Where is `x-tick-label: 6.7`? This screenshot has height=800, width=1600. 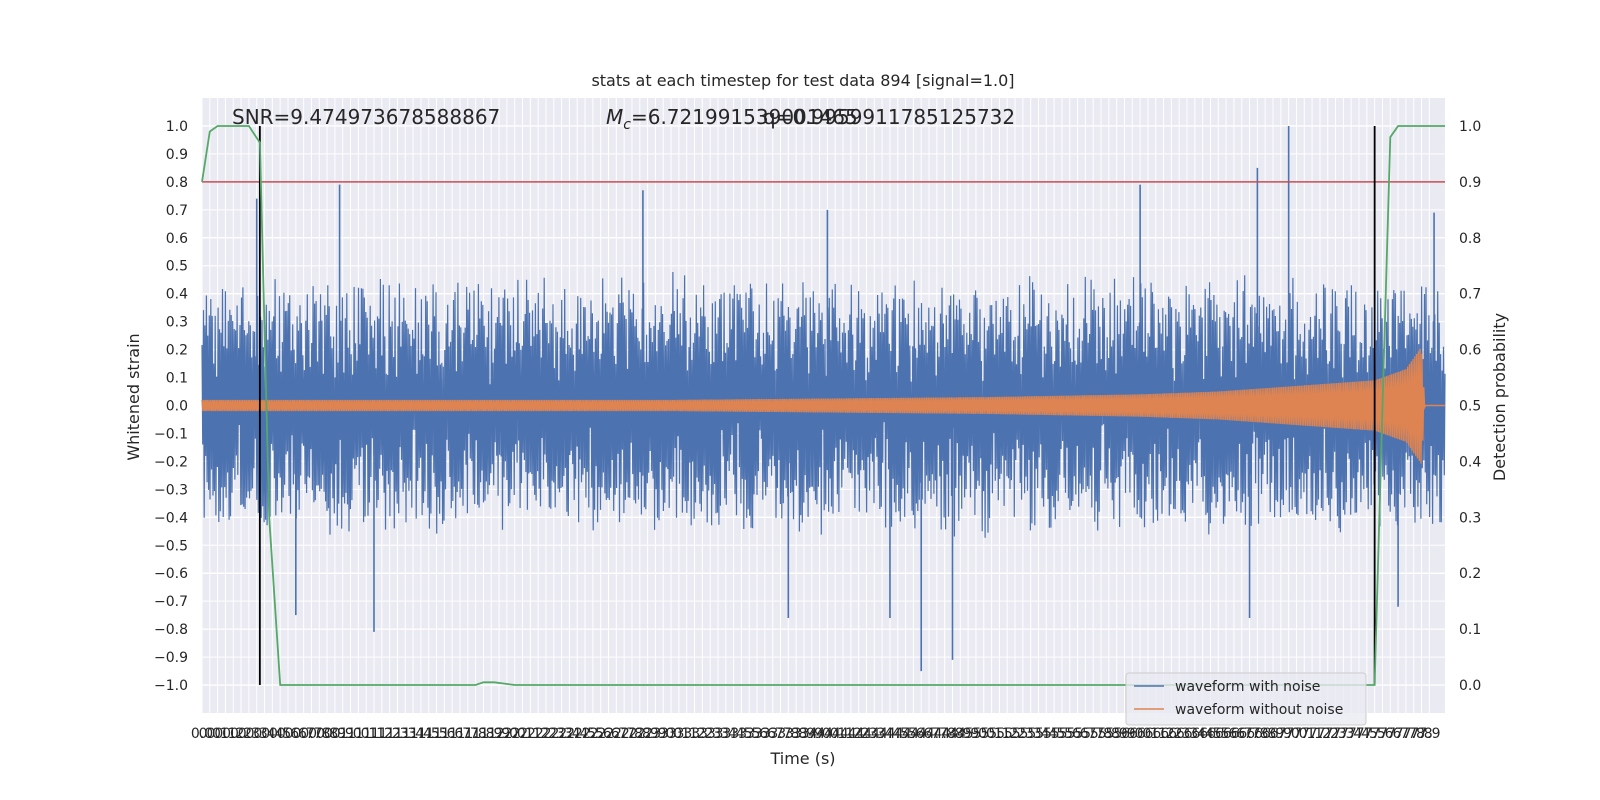
x-tick-label: 6.7 is located at coordinates (1242, 734).